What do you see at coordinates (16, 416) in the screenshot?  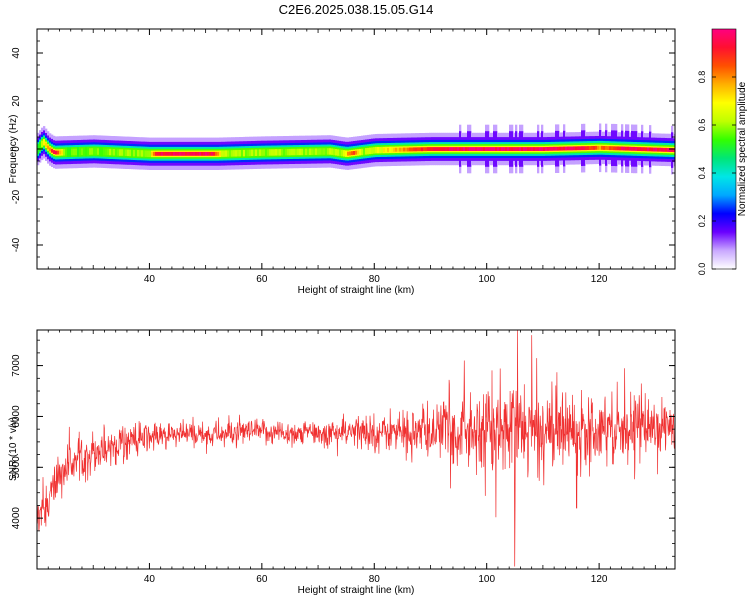 I see `y-tick-label: 6000` at bounding box center [16, 416].